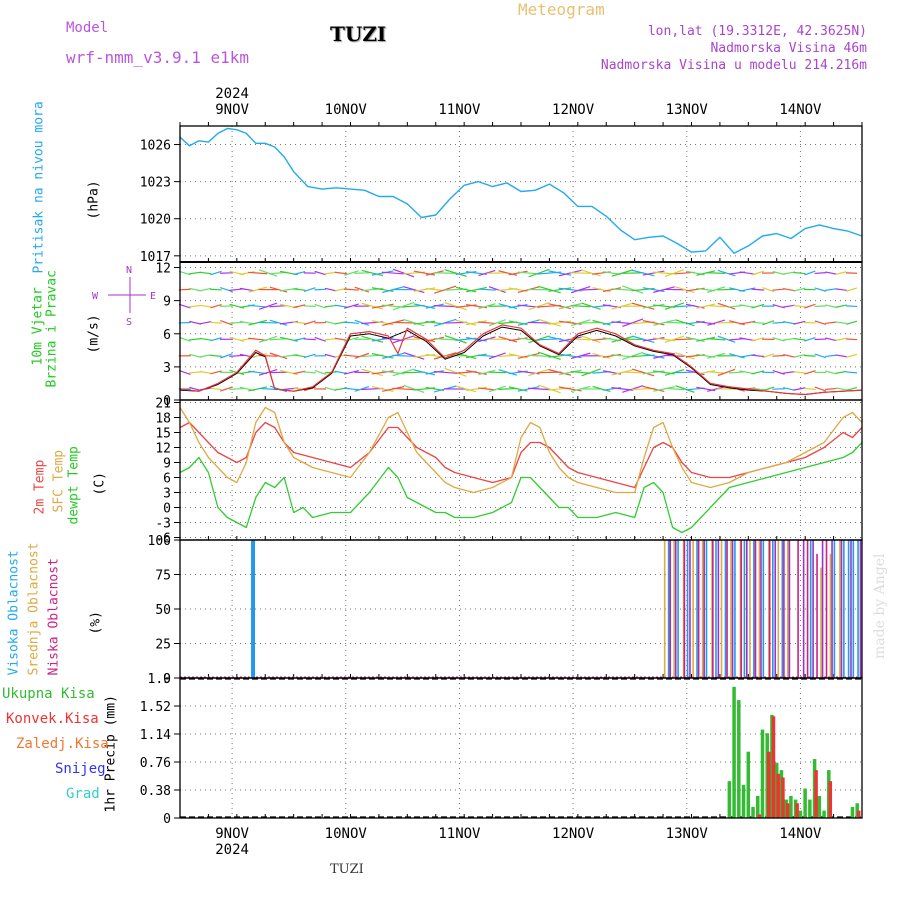 The width and height of the screenshot is (900, 900). I want to click on model-elevation-info: Nadmorska Visina u modelu 214.216m, so click(733, 65).